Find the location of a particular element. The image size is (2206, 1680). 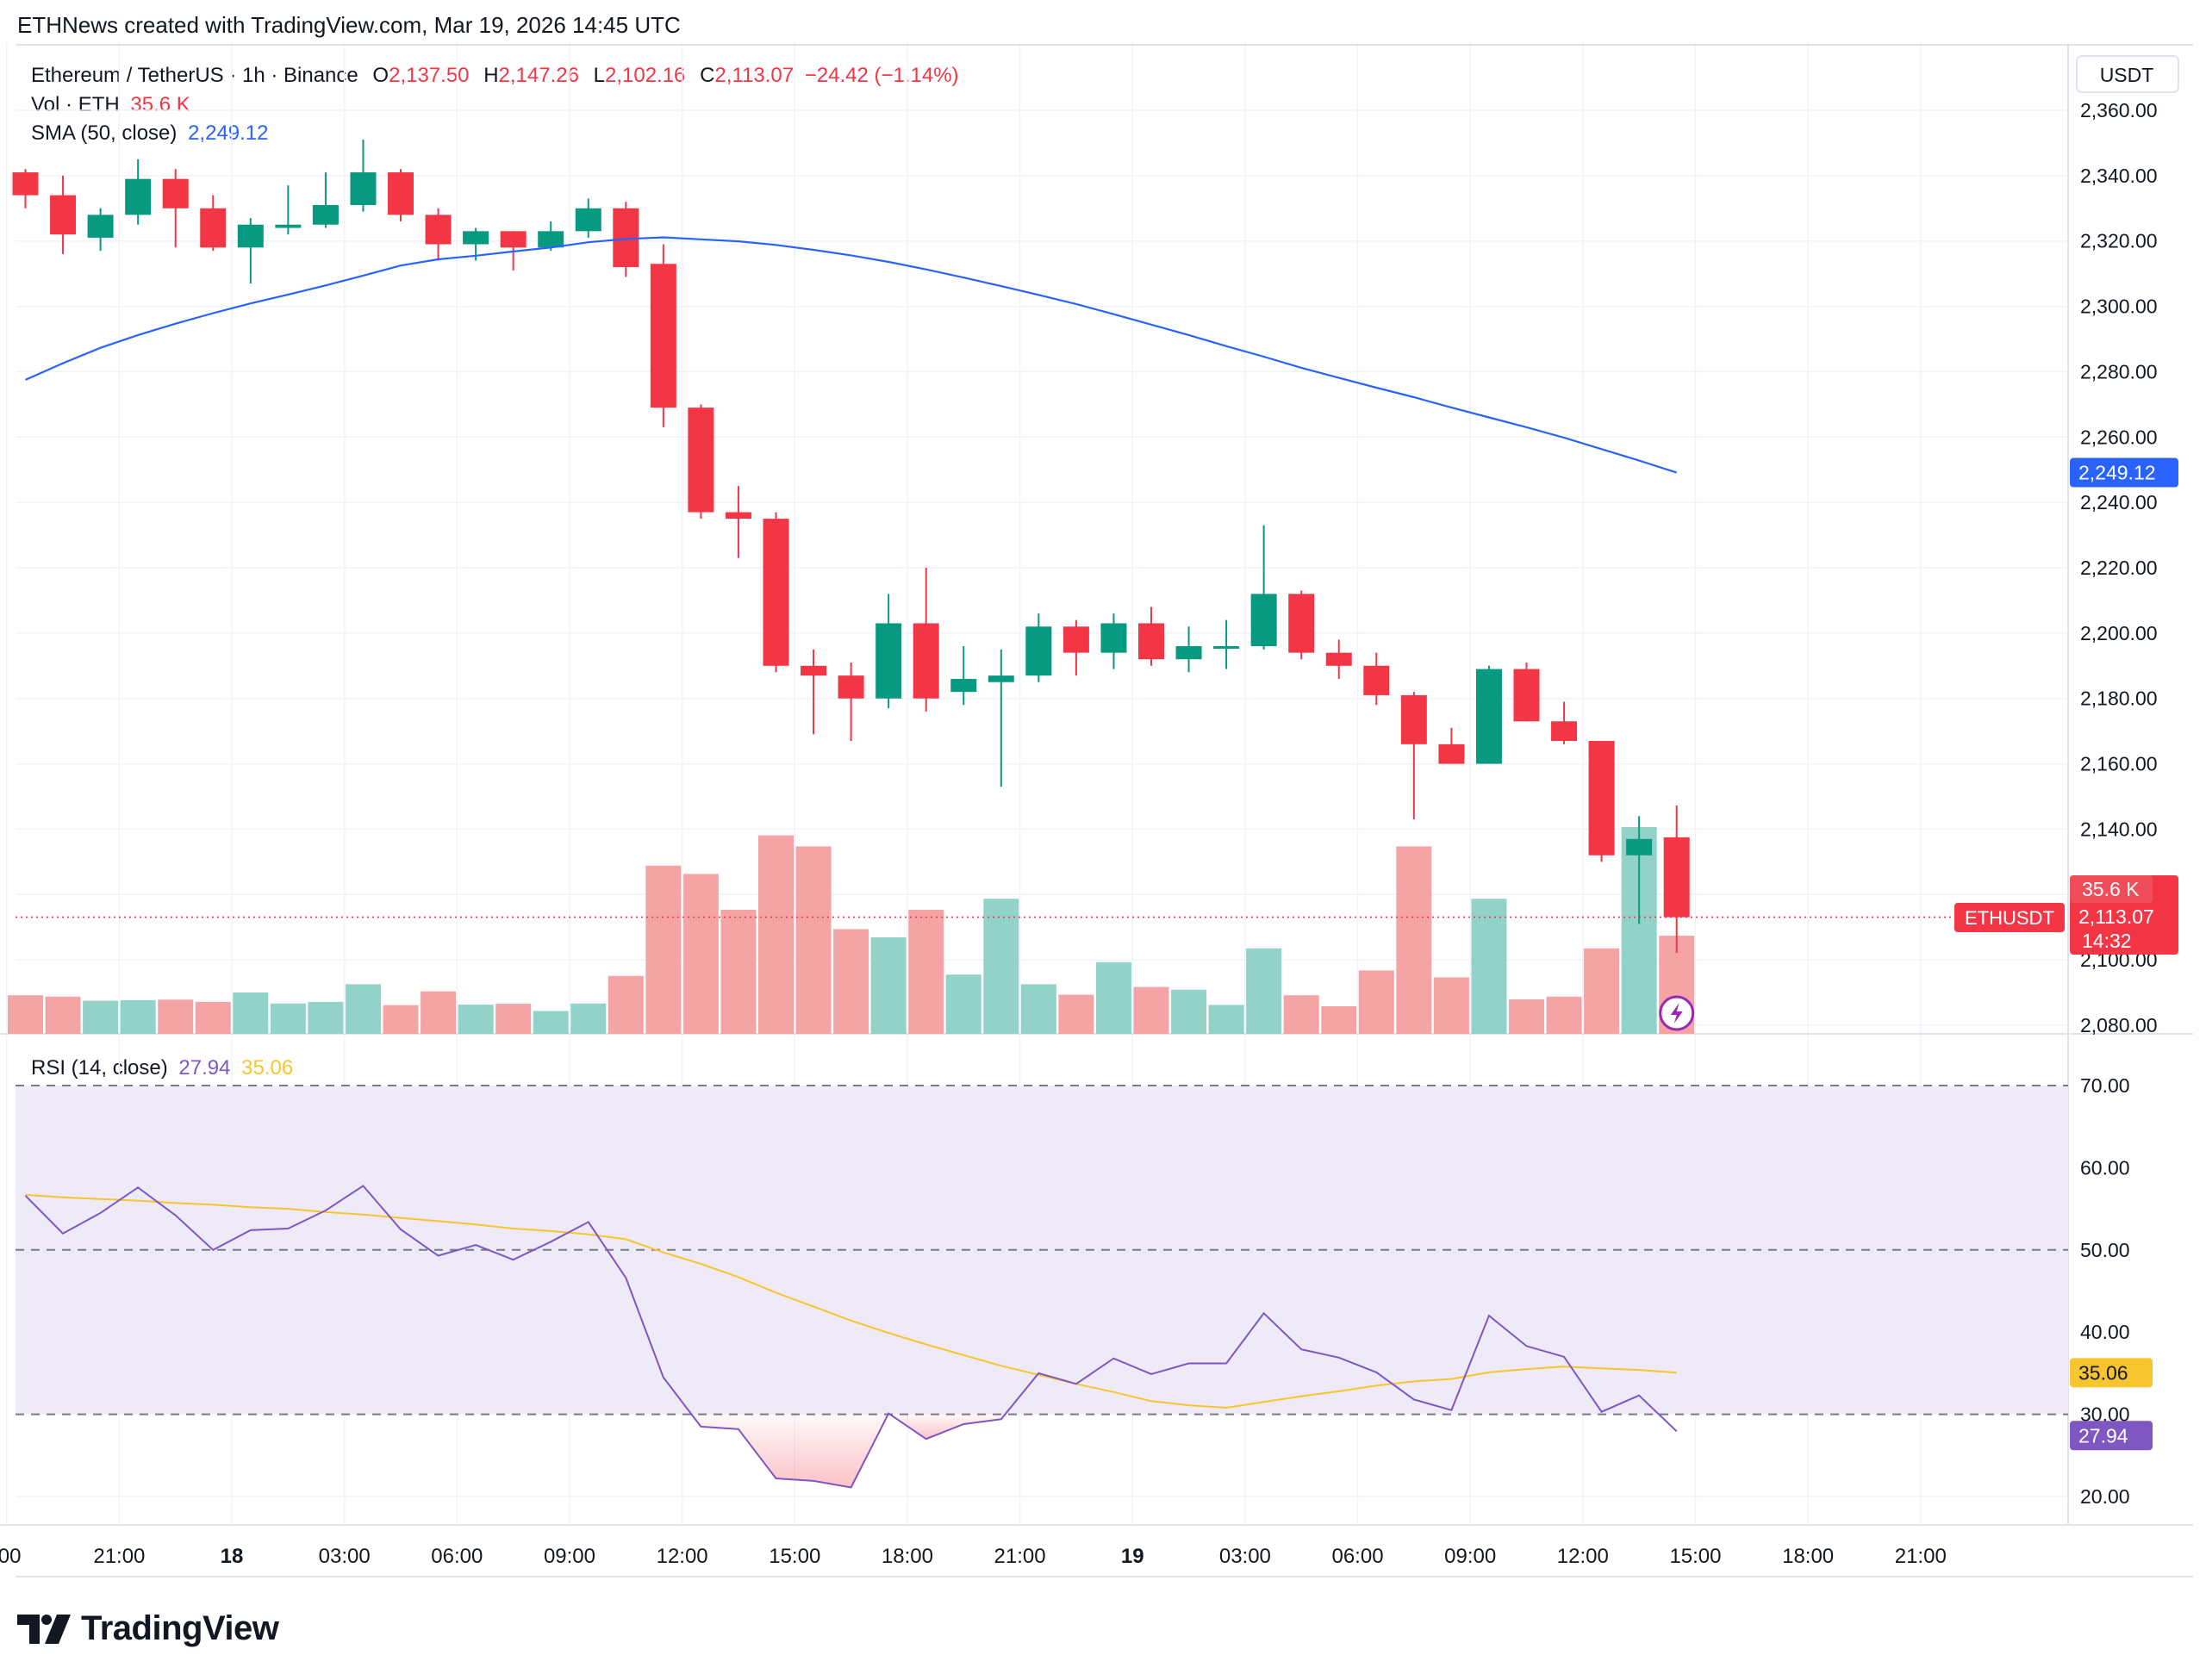

price-tick-label: 2,220.00 is located at coordinates (2119, 568).